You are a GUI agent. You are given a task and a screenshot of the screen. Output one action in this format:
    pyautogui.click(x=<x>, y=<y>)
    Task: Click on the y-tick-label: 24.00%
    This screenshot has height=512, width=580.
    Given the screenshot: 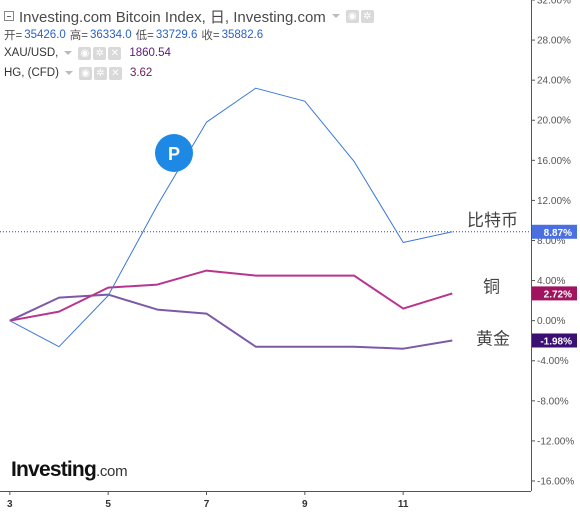 What is the action you would take?
    pyautogui.click(x=554, y=81)
    